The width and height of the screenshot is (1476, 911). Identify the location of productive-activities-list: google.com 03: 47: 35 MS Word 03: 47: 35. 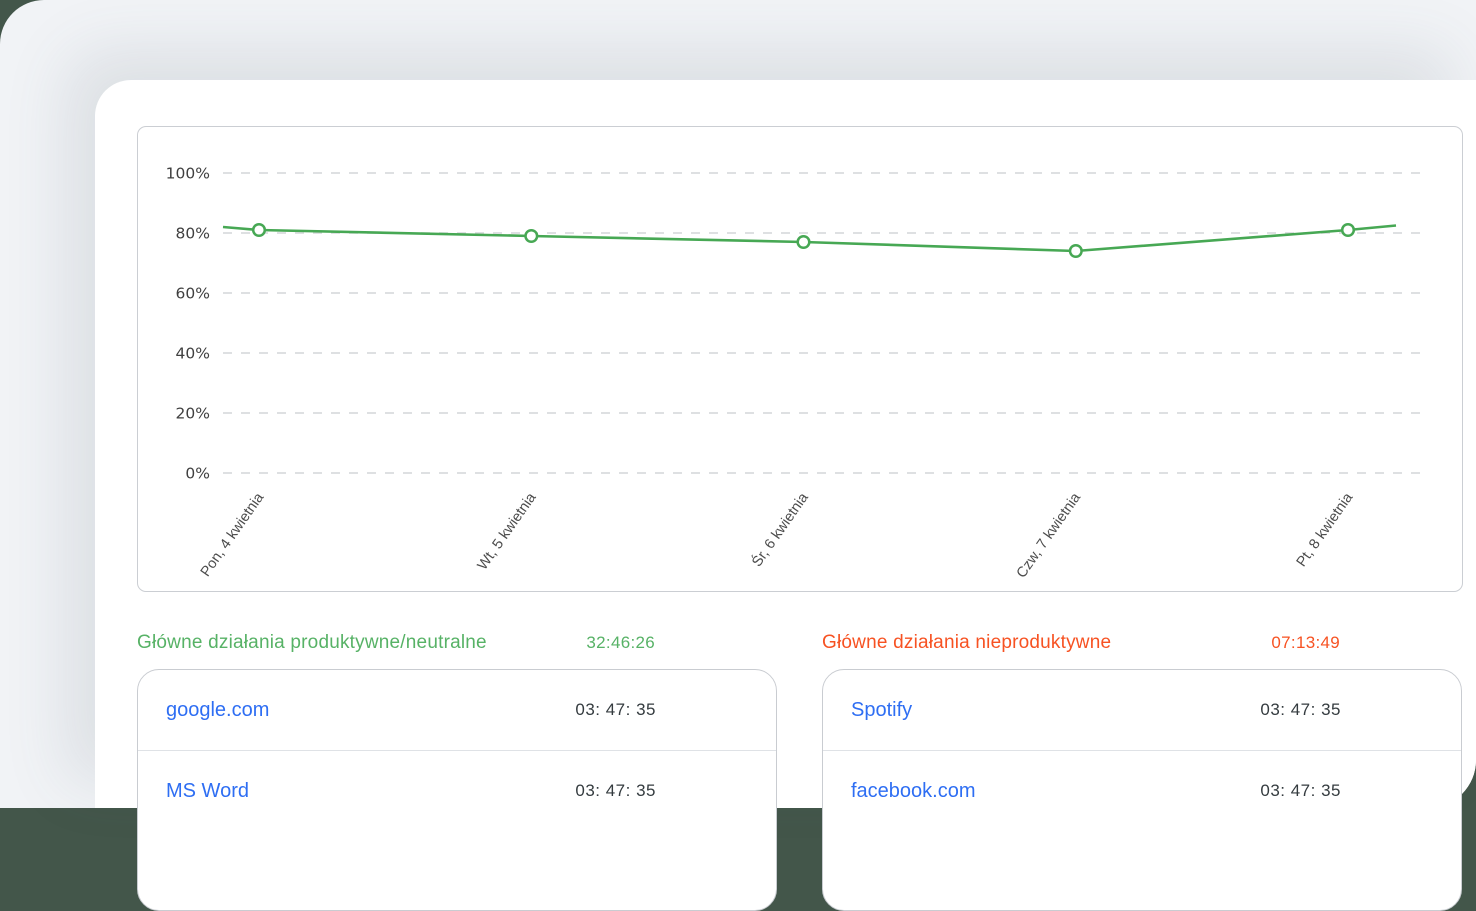
(457, 790).